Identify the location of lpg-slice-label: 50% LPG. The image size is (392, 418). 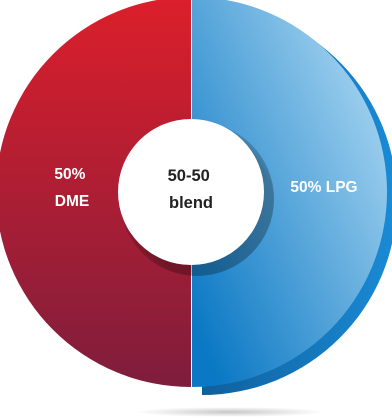
(323, 187).